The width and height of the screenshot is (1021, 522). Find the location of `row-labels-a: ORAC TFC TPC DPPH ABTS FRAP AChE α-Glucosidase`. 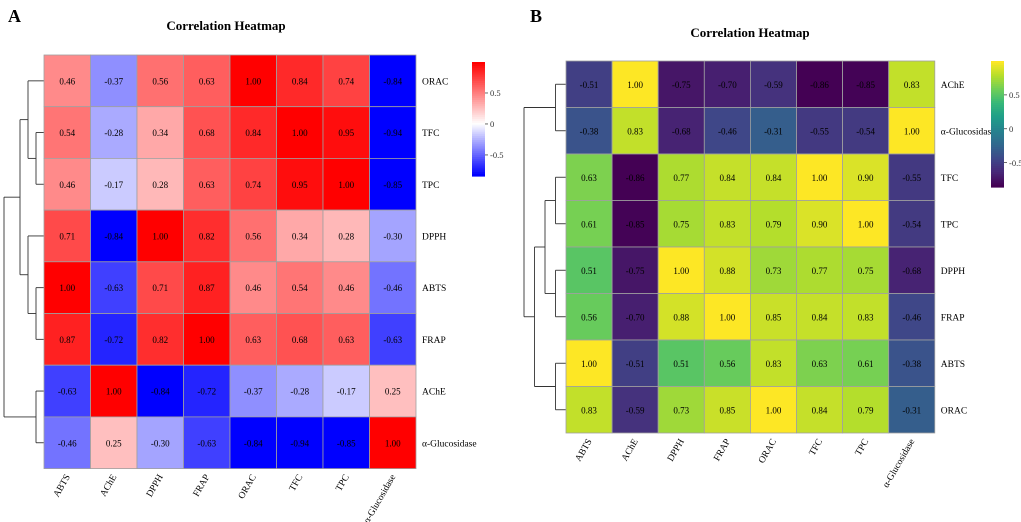

row-labels-a: ORAC TFC TPC DPPH ABTS FRAP AChE α-Glucosidase is located at coordinates (449, 263).